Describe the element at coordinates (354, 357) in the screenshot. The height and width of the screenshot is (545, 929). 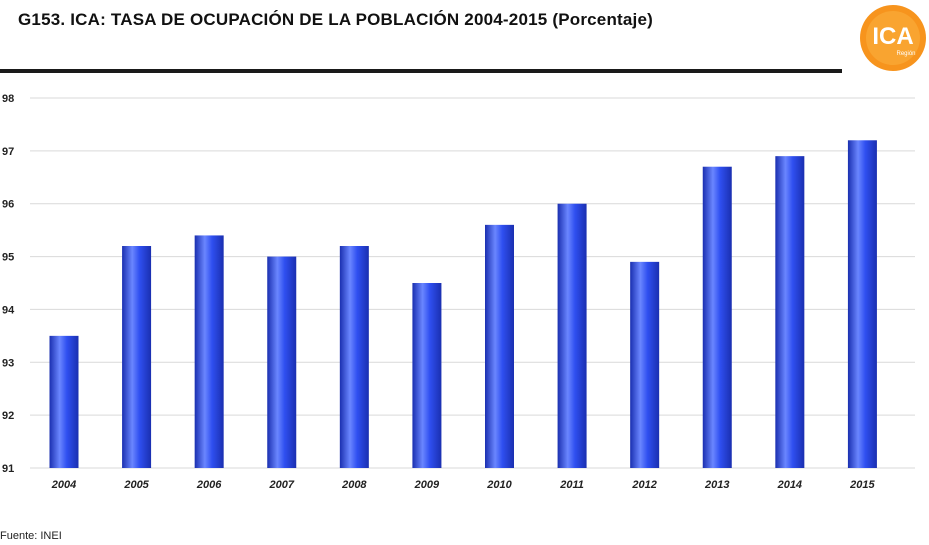
I see `bar-2008` at that location.